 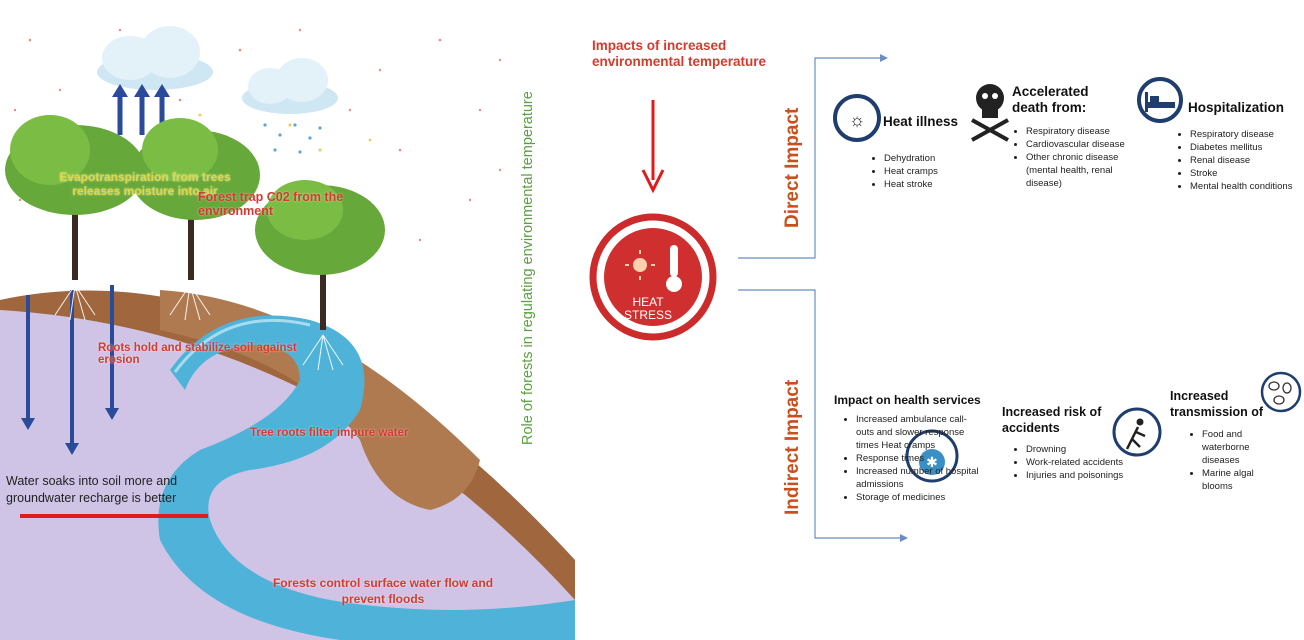 I want to click on list-item: Renal disease, so click(x=1247, y=160).